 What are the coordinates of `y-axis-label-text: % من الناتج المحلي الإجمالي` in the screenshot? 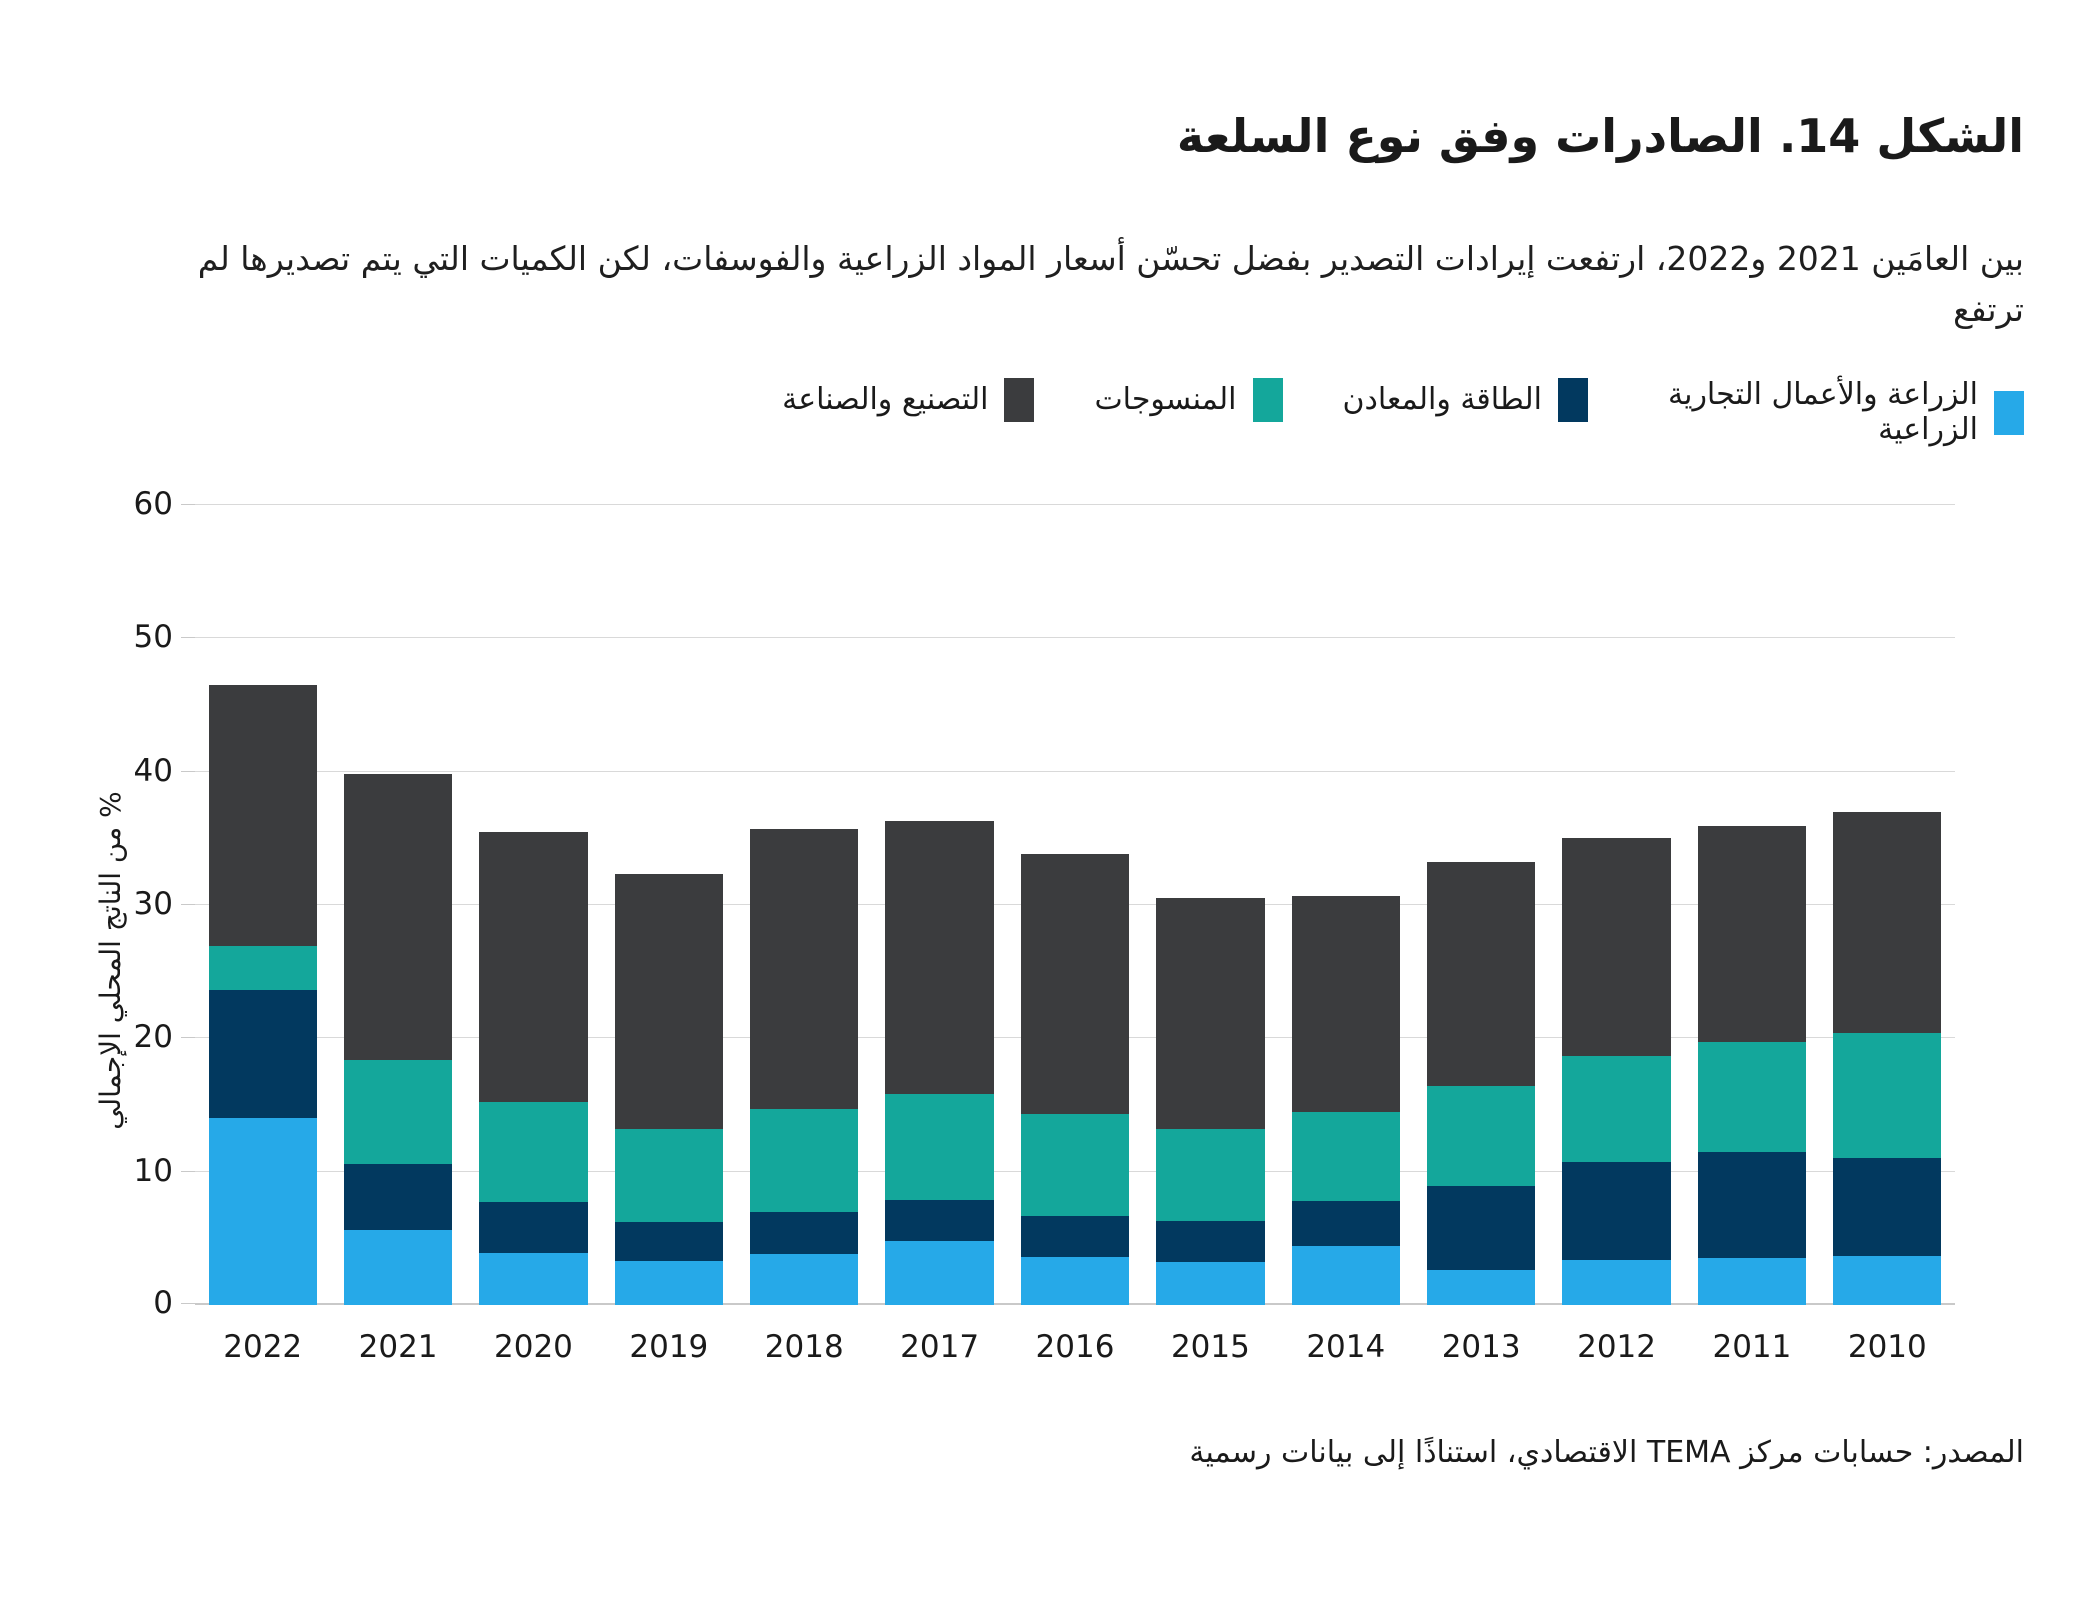 It's located at (110, 960).